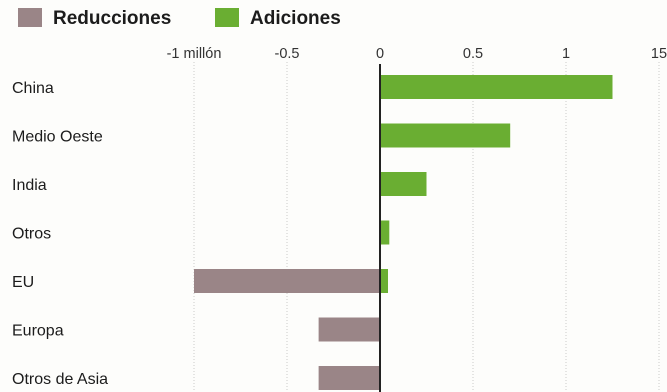 Image resolution: width=667 pixels, height=392 pixels. Describe the element at coordinates (445, 135) in the screenshot. I see `bar-medio-oeste` at that location.